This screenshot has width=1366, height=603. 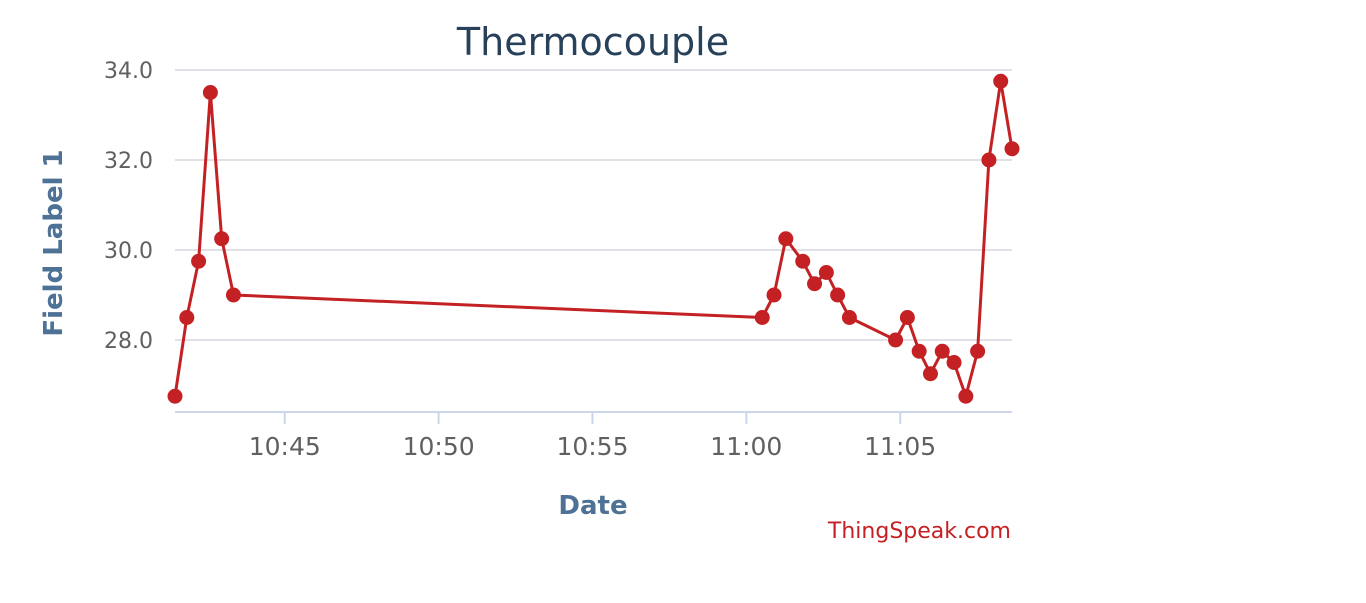 What do you see at coordinates (593, 417) in the screenshot?
I see `x-axis` at bounding box center [593, 417].